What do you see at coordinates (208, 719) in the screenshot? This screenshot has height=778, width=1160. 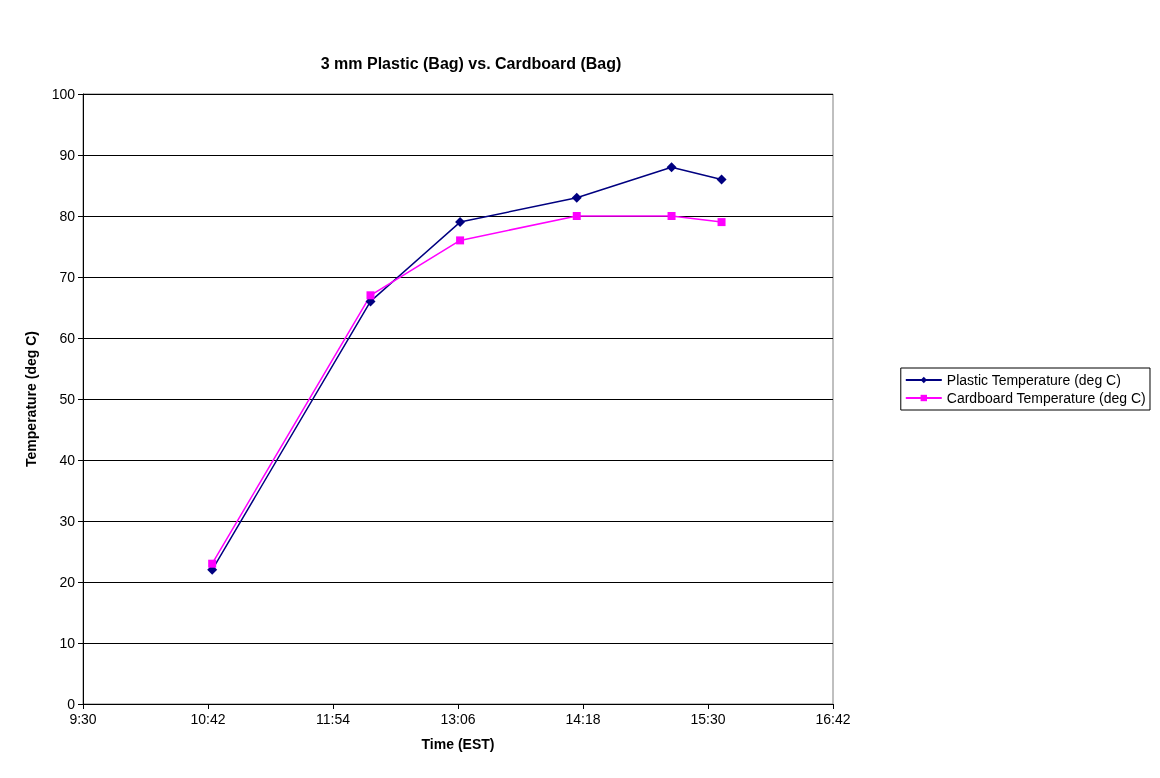 I see `x-tick-label: 10:42` at bounding box center [208, 719].